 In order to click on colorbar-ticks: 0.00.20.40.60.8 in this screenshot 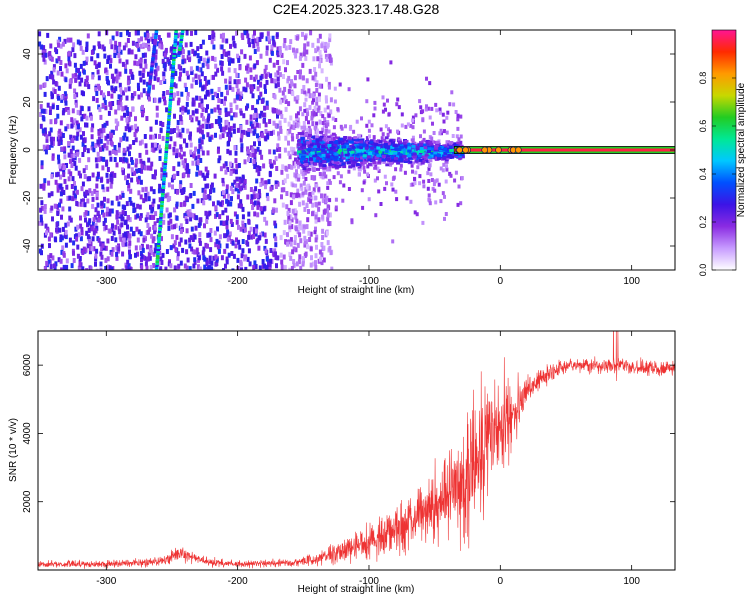, I will do `click(717, 174)`.